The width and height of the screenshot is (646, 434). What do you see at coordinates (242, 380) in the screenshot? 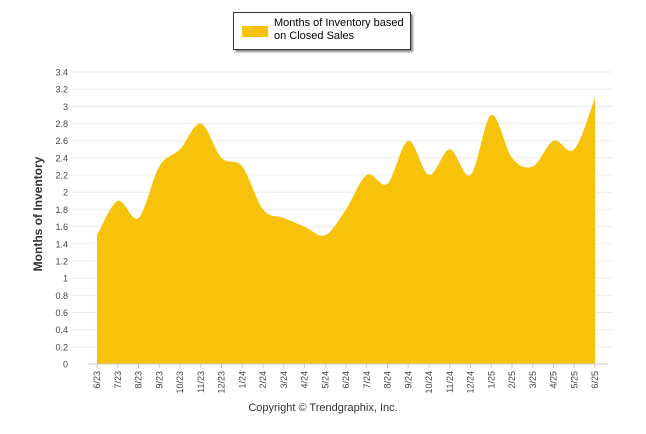
I see `x-tick-label: 1/24` at bounding box center [242, 380].